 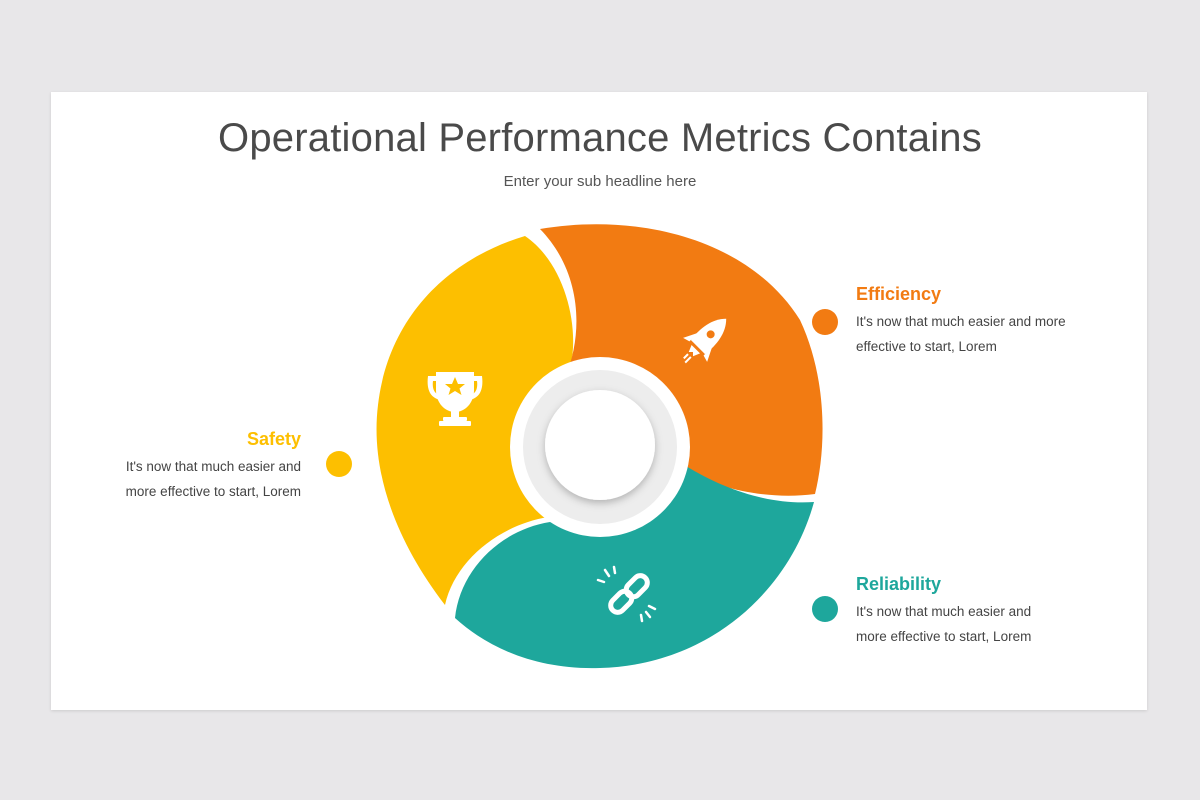 What do you see at coordinates (825, 609) in the screenshot?
I see `reliability-dot` at bounding box center [825, 609].